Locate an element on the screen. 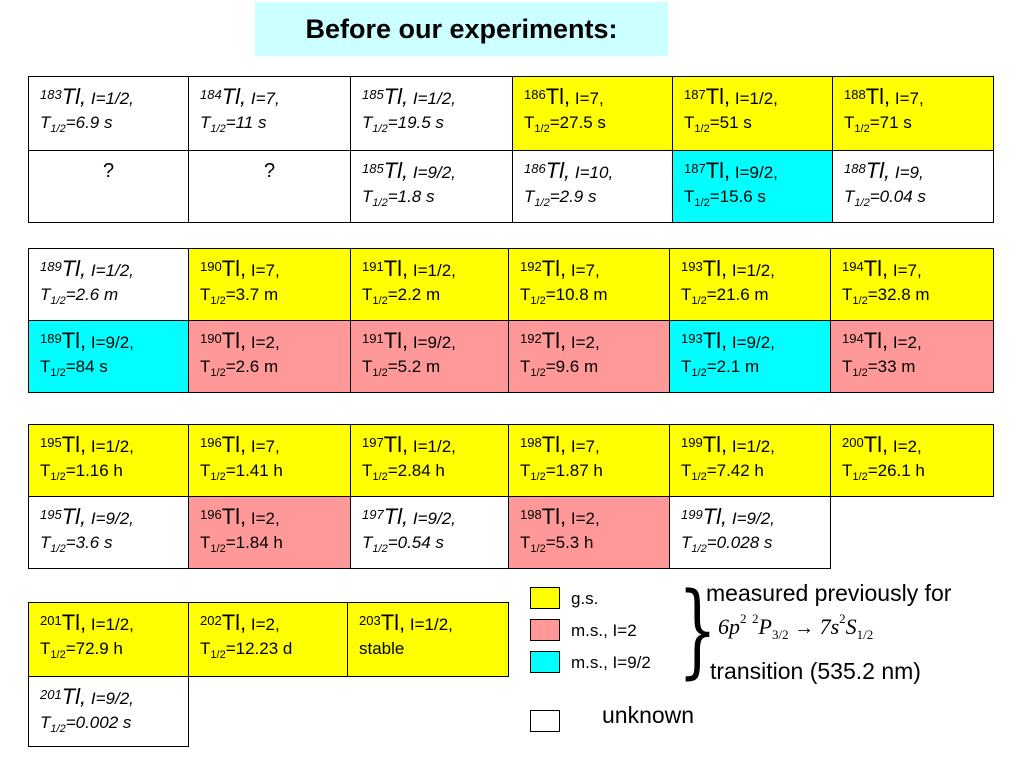  isotope-cell: 191Tl, I=9/2, T1/2=5.2 m is located at coordinates (429, 356).